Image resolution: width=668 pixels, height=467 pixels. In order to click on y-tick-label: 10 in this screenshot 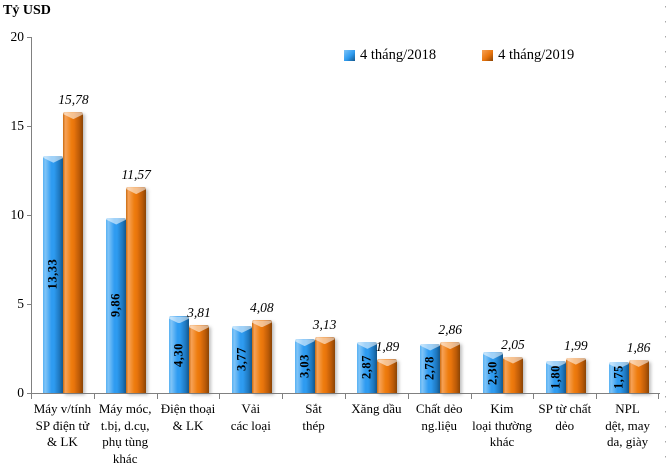, I will do `click(17, 214)`.